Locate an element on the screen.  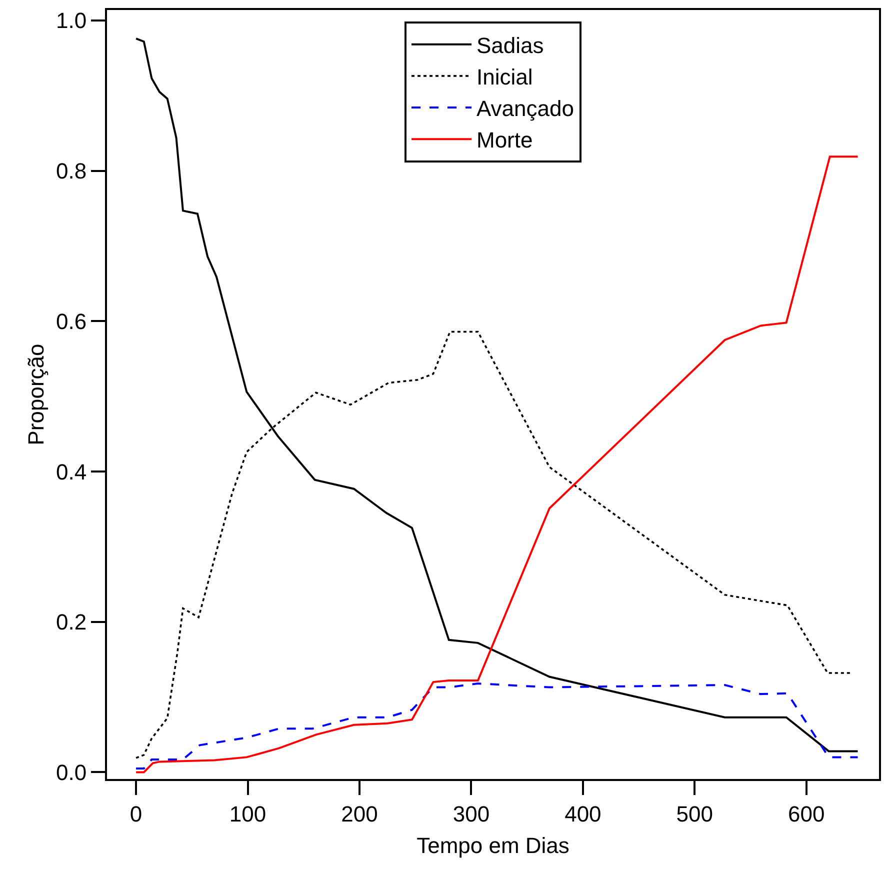
y-tick-label: 0.0 is located at coordinates (71, 772).